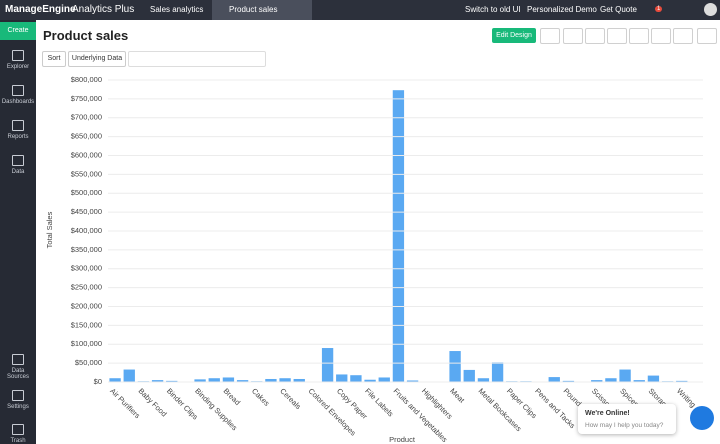 The width and height of the screenshot is (720, 444). What do you see at coordinates (86, 136) in the screenshot?
I see `y-tick-label: $650,000` at bounding box center [86, 136].